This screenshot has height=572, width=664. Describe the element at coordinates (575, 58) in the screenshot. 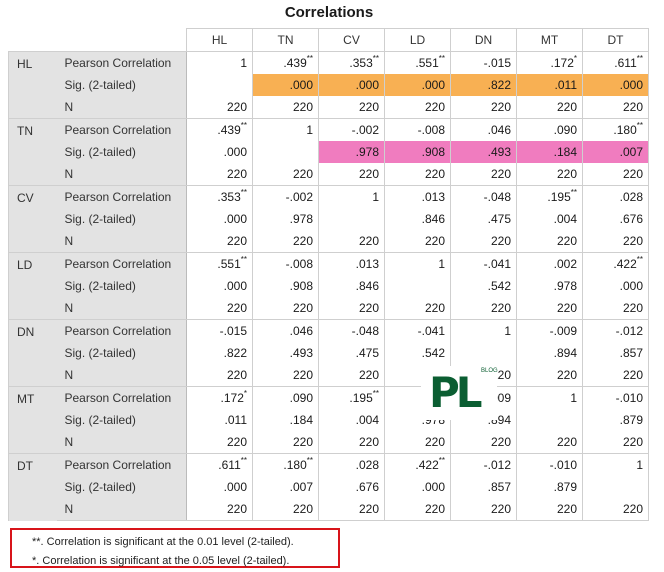

I see `significance-marker: *` at that location.